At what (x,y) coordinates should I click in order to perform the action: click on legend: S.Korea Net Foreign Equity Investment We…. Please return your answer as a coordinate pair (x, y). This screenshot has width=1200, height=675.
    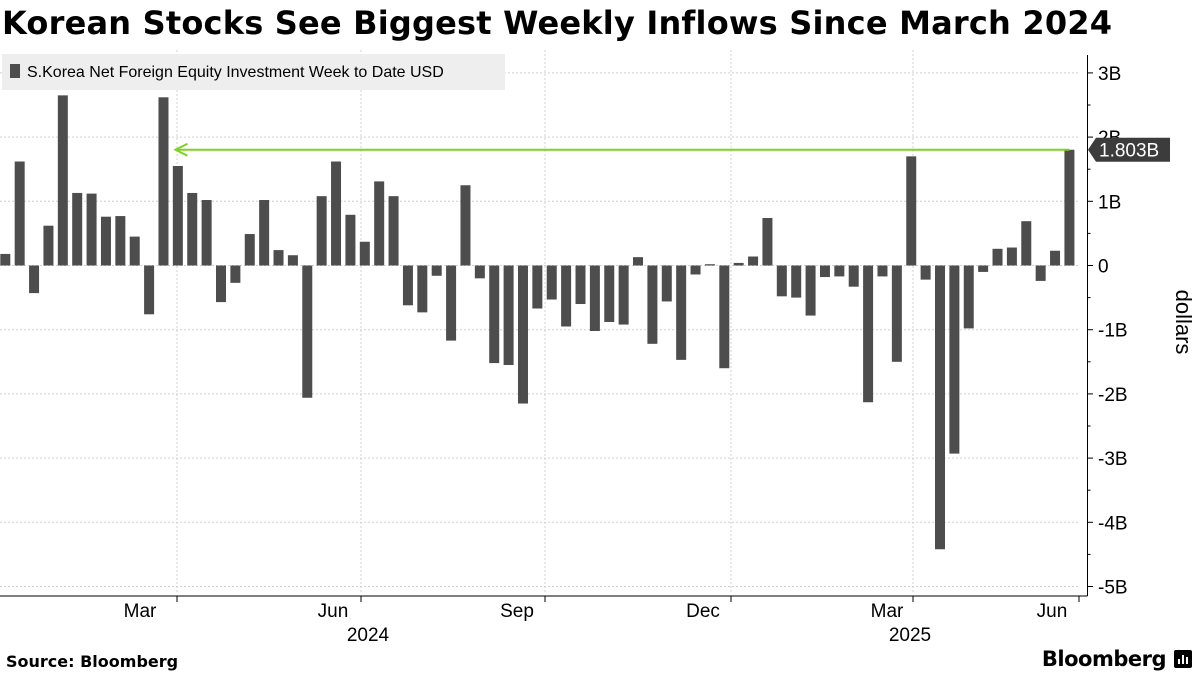
    Looking at the image, I should click on (253, 72).